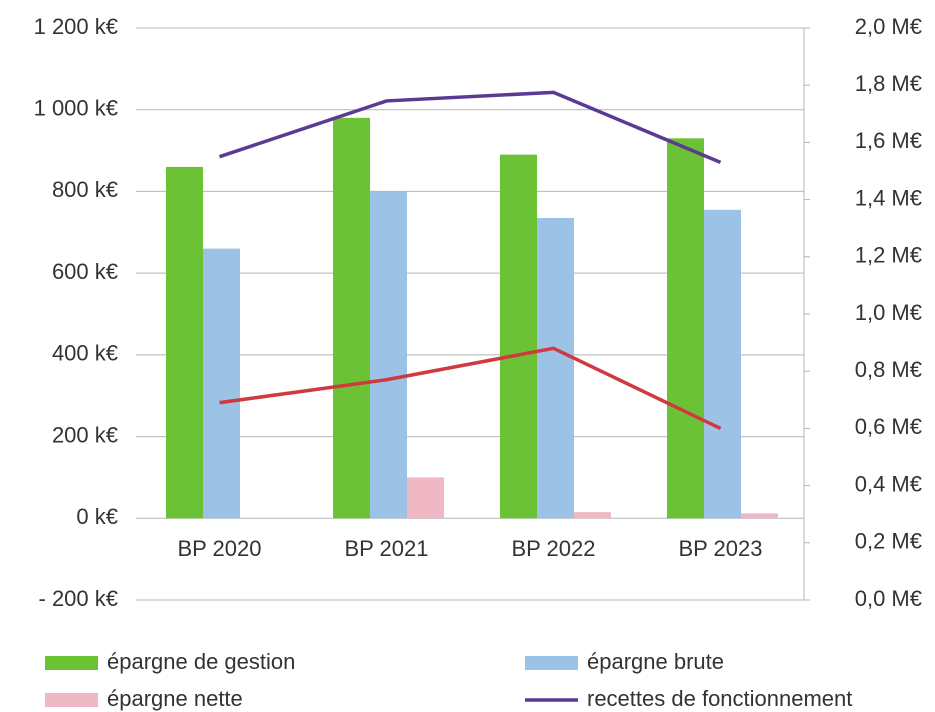 The image size is (935, 712). I want to click on legend-label: épargne de gestion, so click(201, 661).